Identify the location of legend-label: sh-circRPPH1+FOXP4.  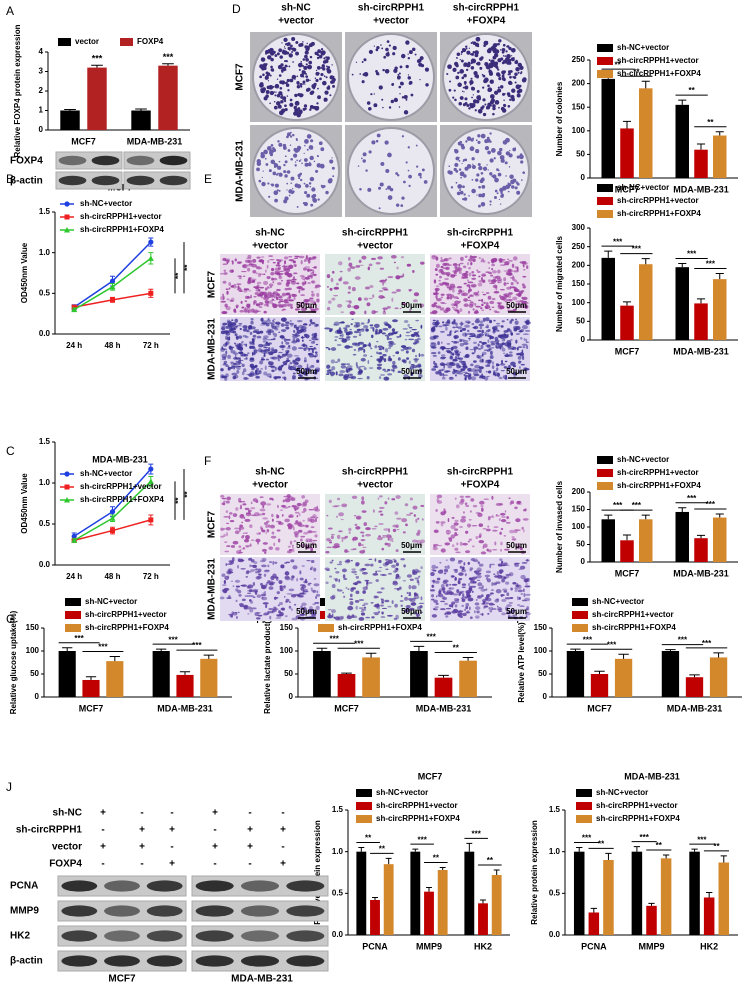
(659, 73).